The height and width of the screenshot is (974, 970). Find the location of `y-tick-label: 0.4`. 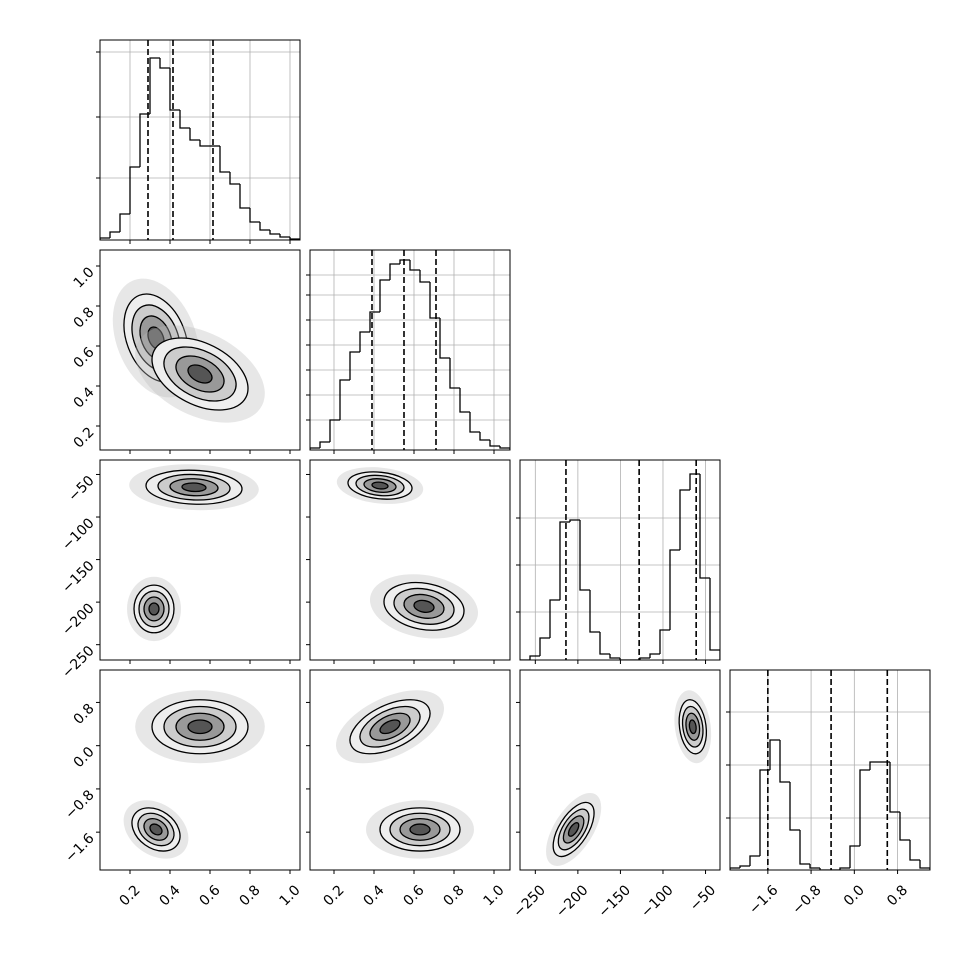

y-tick-label: 0.4 is located at coordinates (84, 397).